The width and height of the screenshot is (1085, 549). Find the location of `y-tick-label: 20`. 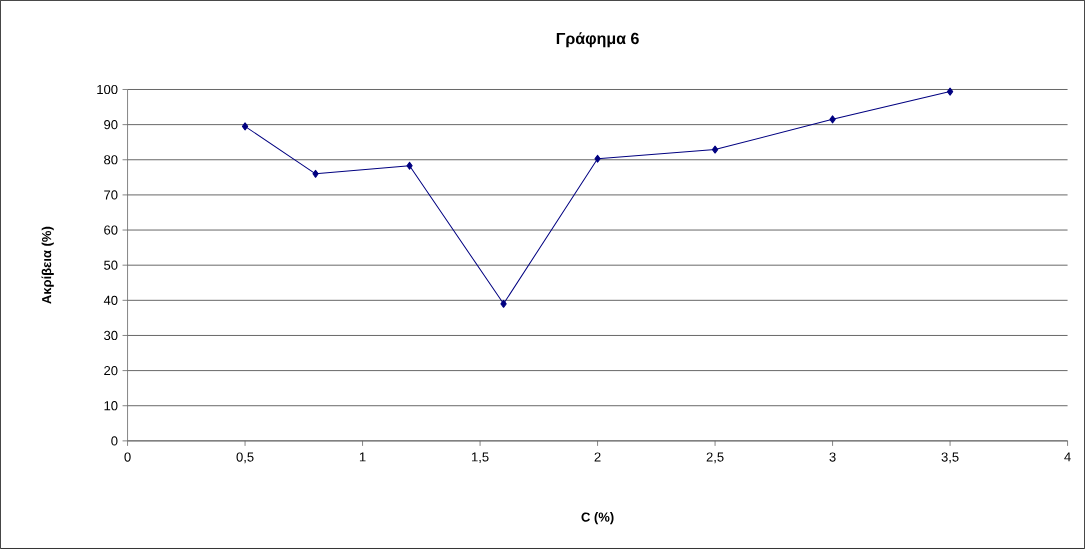

y-tick-label: 20 is located at coordinates (111, 371).